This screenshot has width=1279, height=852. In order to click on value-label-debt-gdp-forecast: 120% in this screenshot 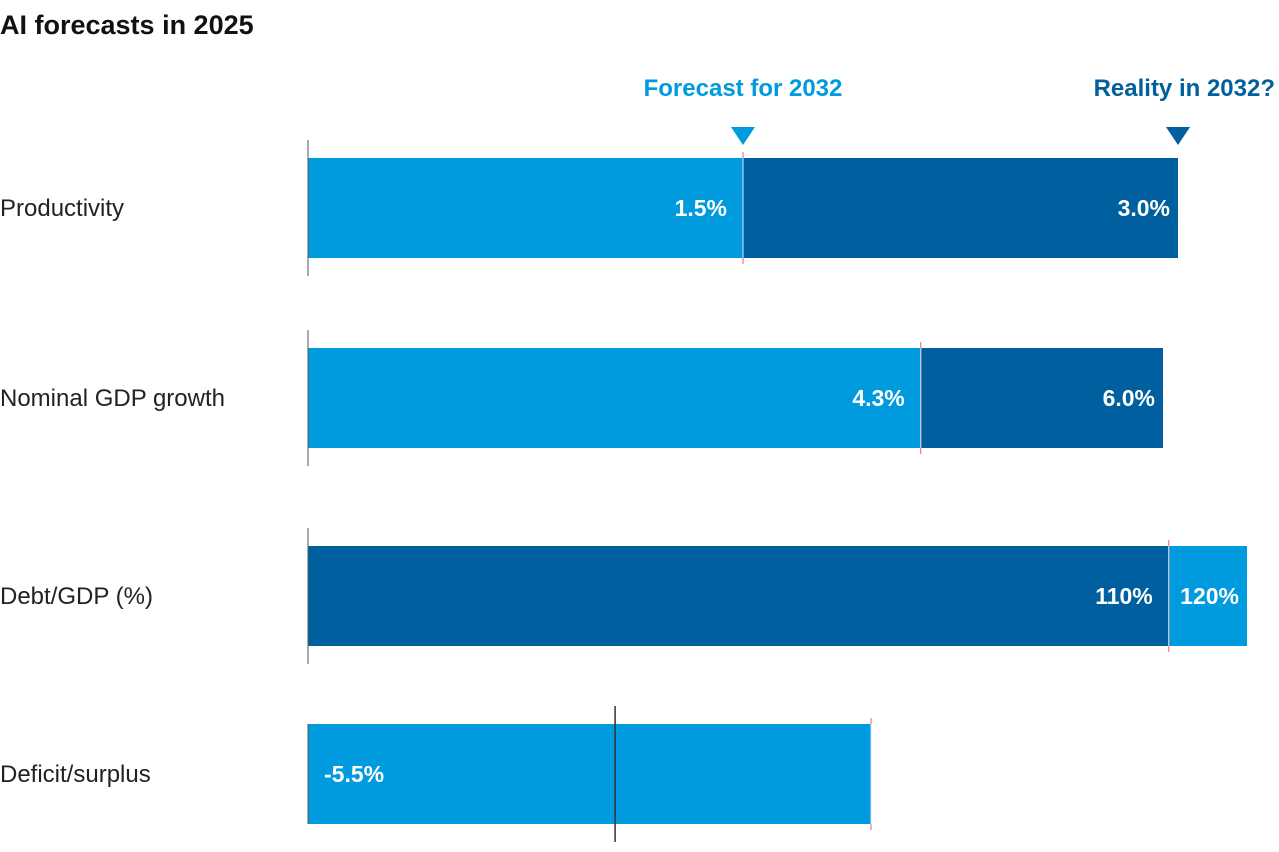, I will do `click(1209, 596)`.